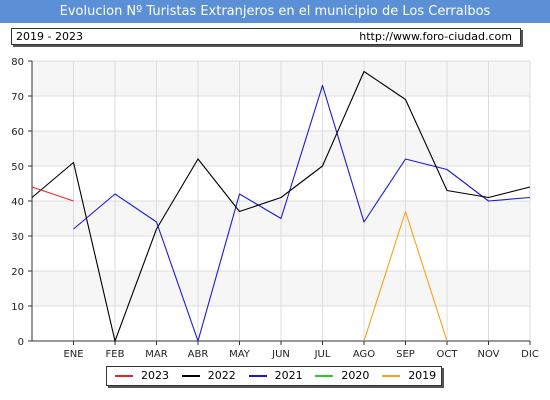 Image resolution: width=550 pixels, height=400 pixels. Describe the element at coordinates (288, 375) in the screenshot. I see `legend-label: 2021` at that location.